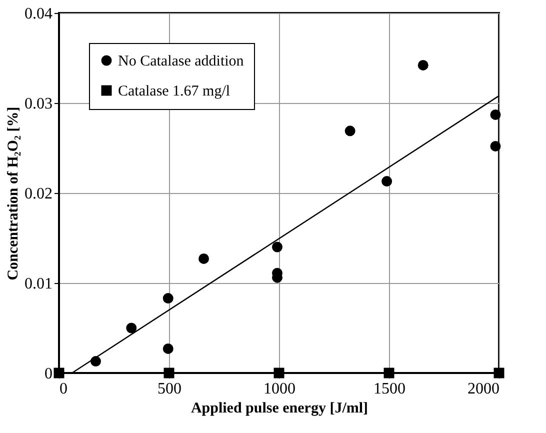 The width and height of the screenshot is (546, 433). Describe the element at coordinates (38, 284) in the screenshot. I see `y-tick-label: 0.01` at that location.